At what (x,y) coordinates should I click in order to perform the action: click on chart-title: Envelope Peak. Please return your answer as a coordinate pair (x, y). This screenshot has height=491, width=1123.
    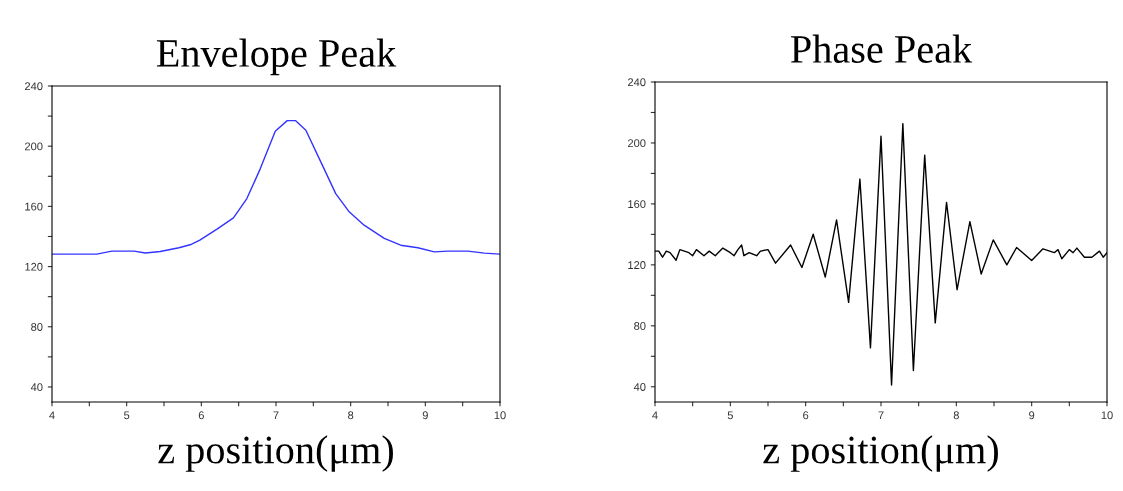
    Looking at the image, I should click on (276, 57).